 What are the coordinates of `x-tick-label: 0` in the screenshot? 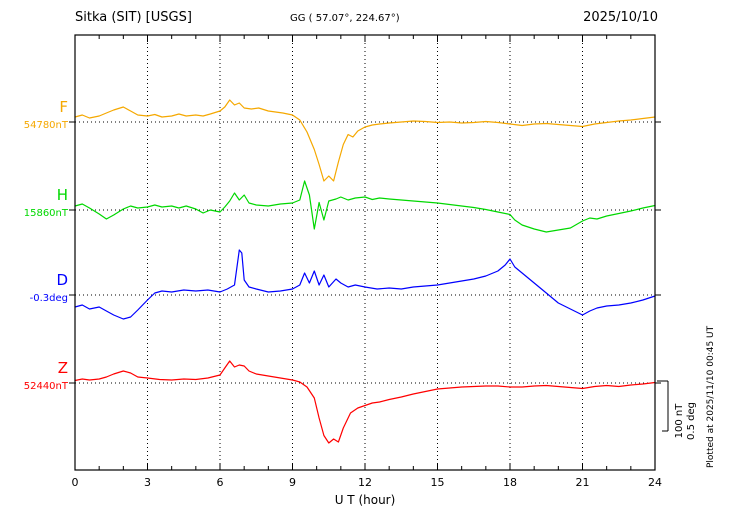 It's located at (75, 482).